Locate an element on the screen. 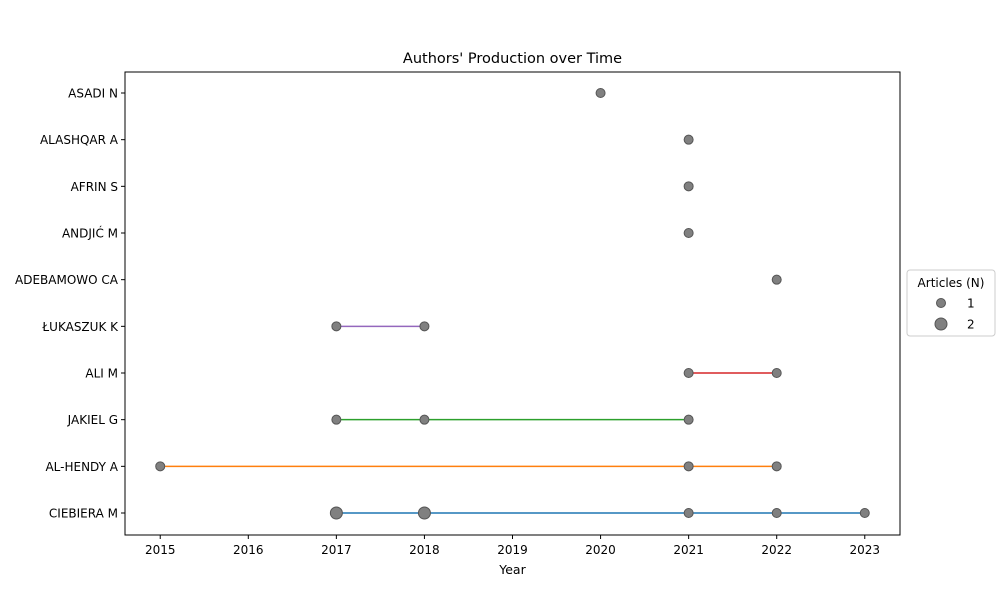 The image size is (1000, 600). data-point-alashqar-a-2021 is located at coordinates (688, 139).